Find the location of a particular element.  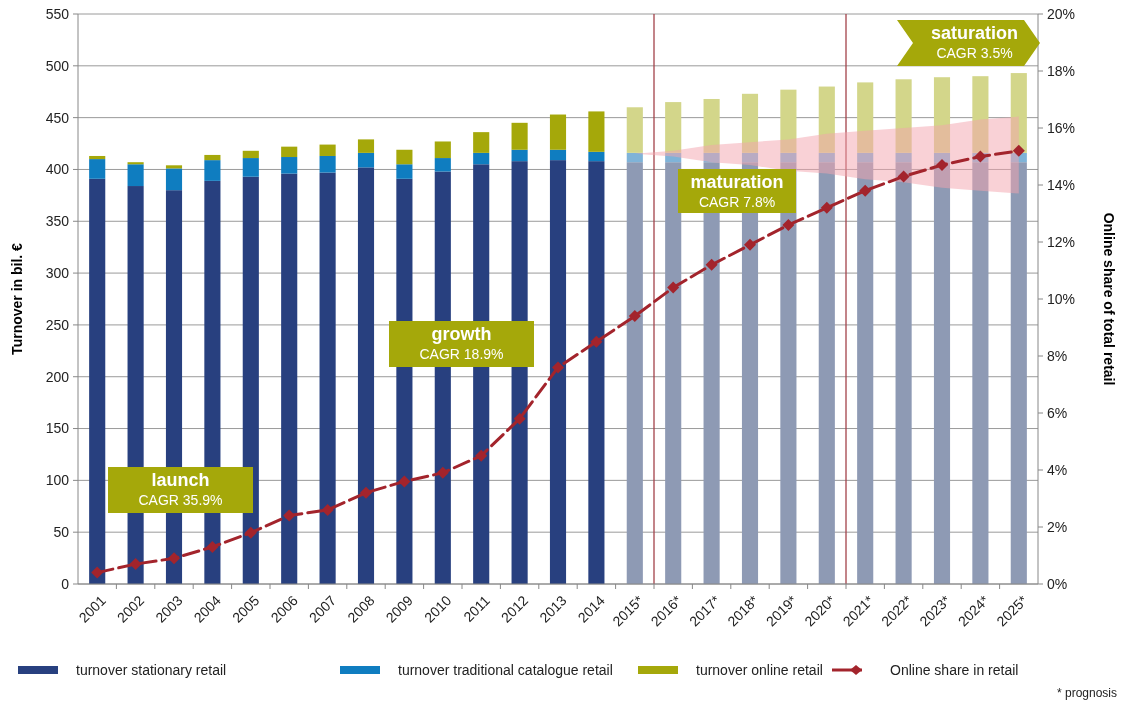

y-tick-label: 500 is located at coordinates (57, 65).